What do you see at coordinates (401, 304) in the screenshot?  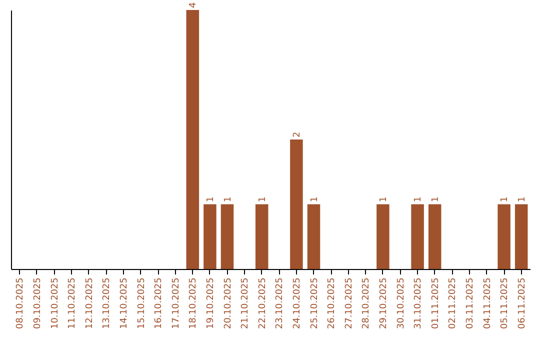 I see `x-tick-label: 30.10.2025` at bounding box center [401, 304].